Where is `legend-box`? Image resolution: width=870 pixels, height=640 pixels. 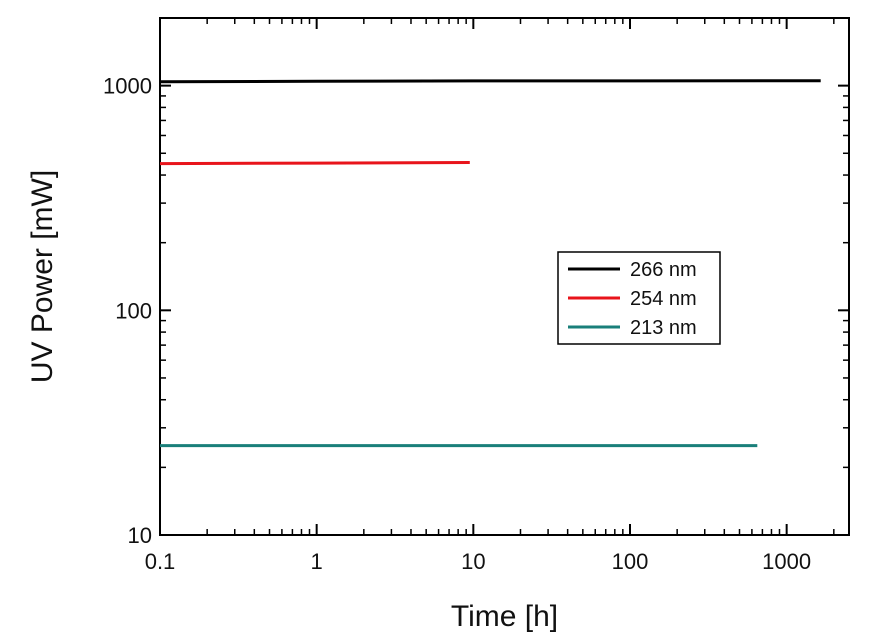
legend-box is located at coordinates (639, 298).